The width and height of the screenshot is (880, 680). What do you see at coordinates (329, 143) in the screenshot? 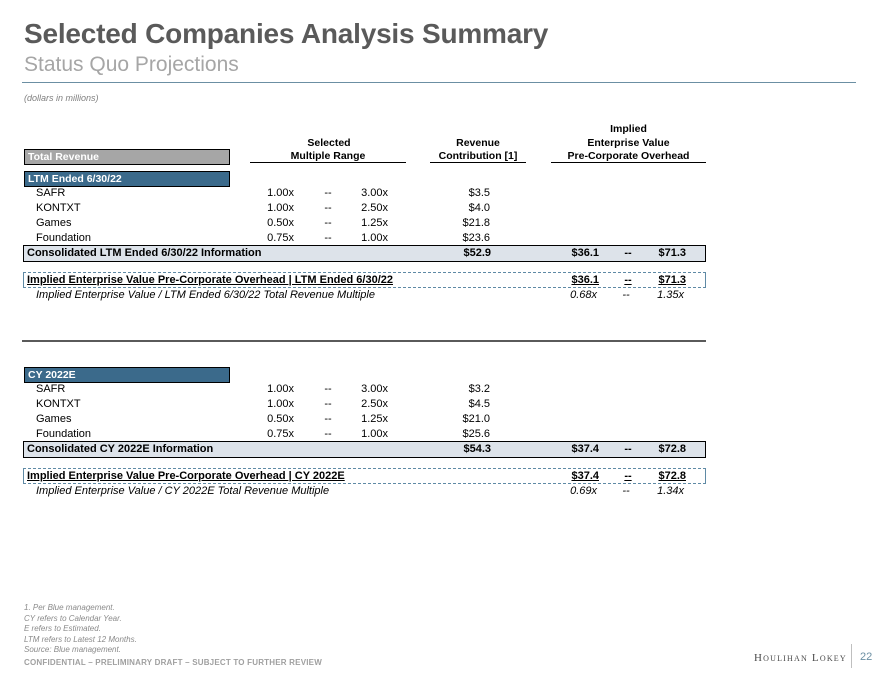
I see `multiple-header-line1: Selected` at bounding box center [329, 143].